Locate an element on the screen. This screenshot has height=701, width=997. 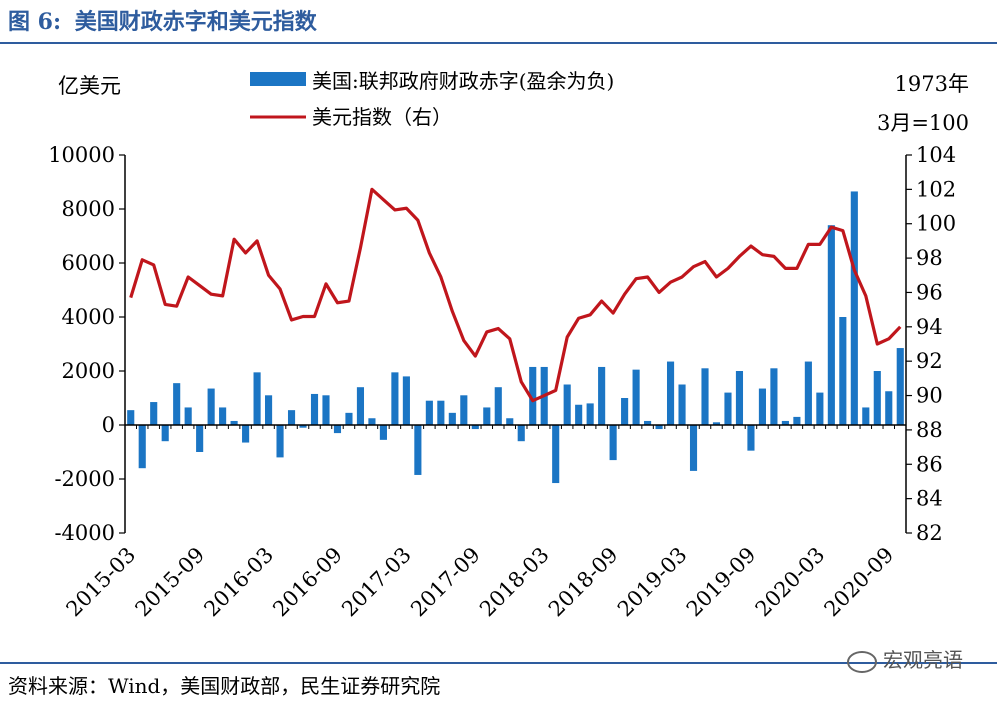
left-tick-label: 8000 is located at coordinates (88, 209).